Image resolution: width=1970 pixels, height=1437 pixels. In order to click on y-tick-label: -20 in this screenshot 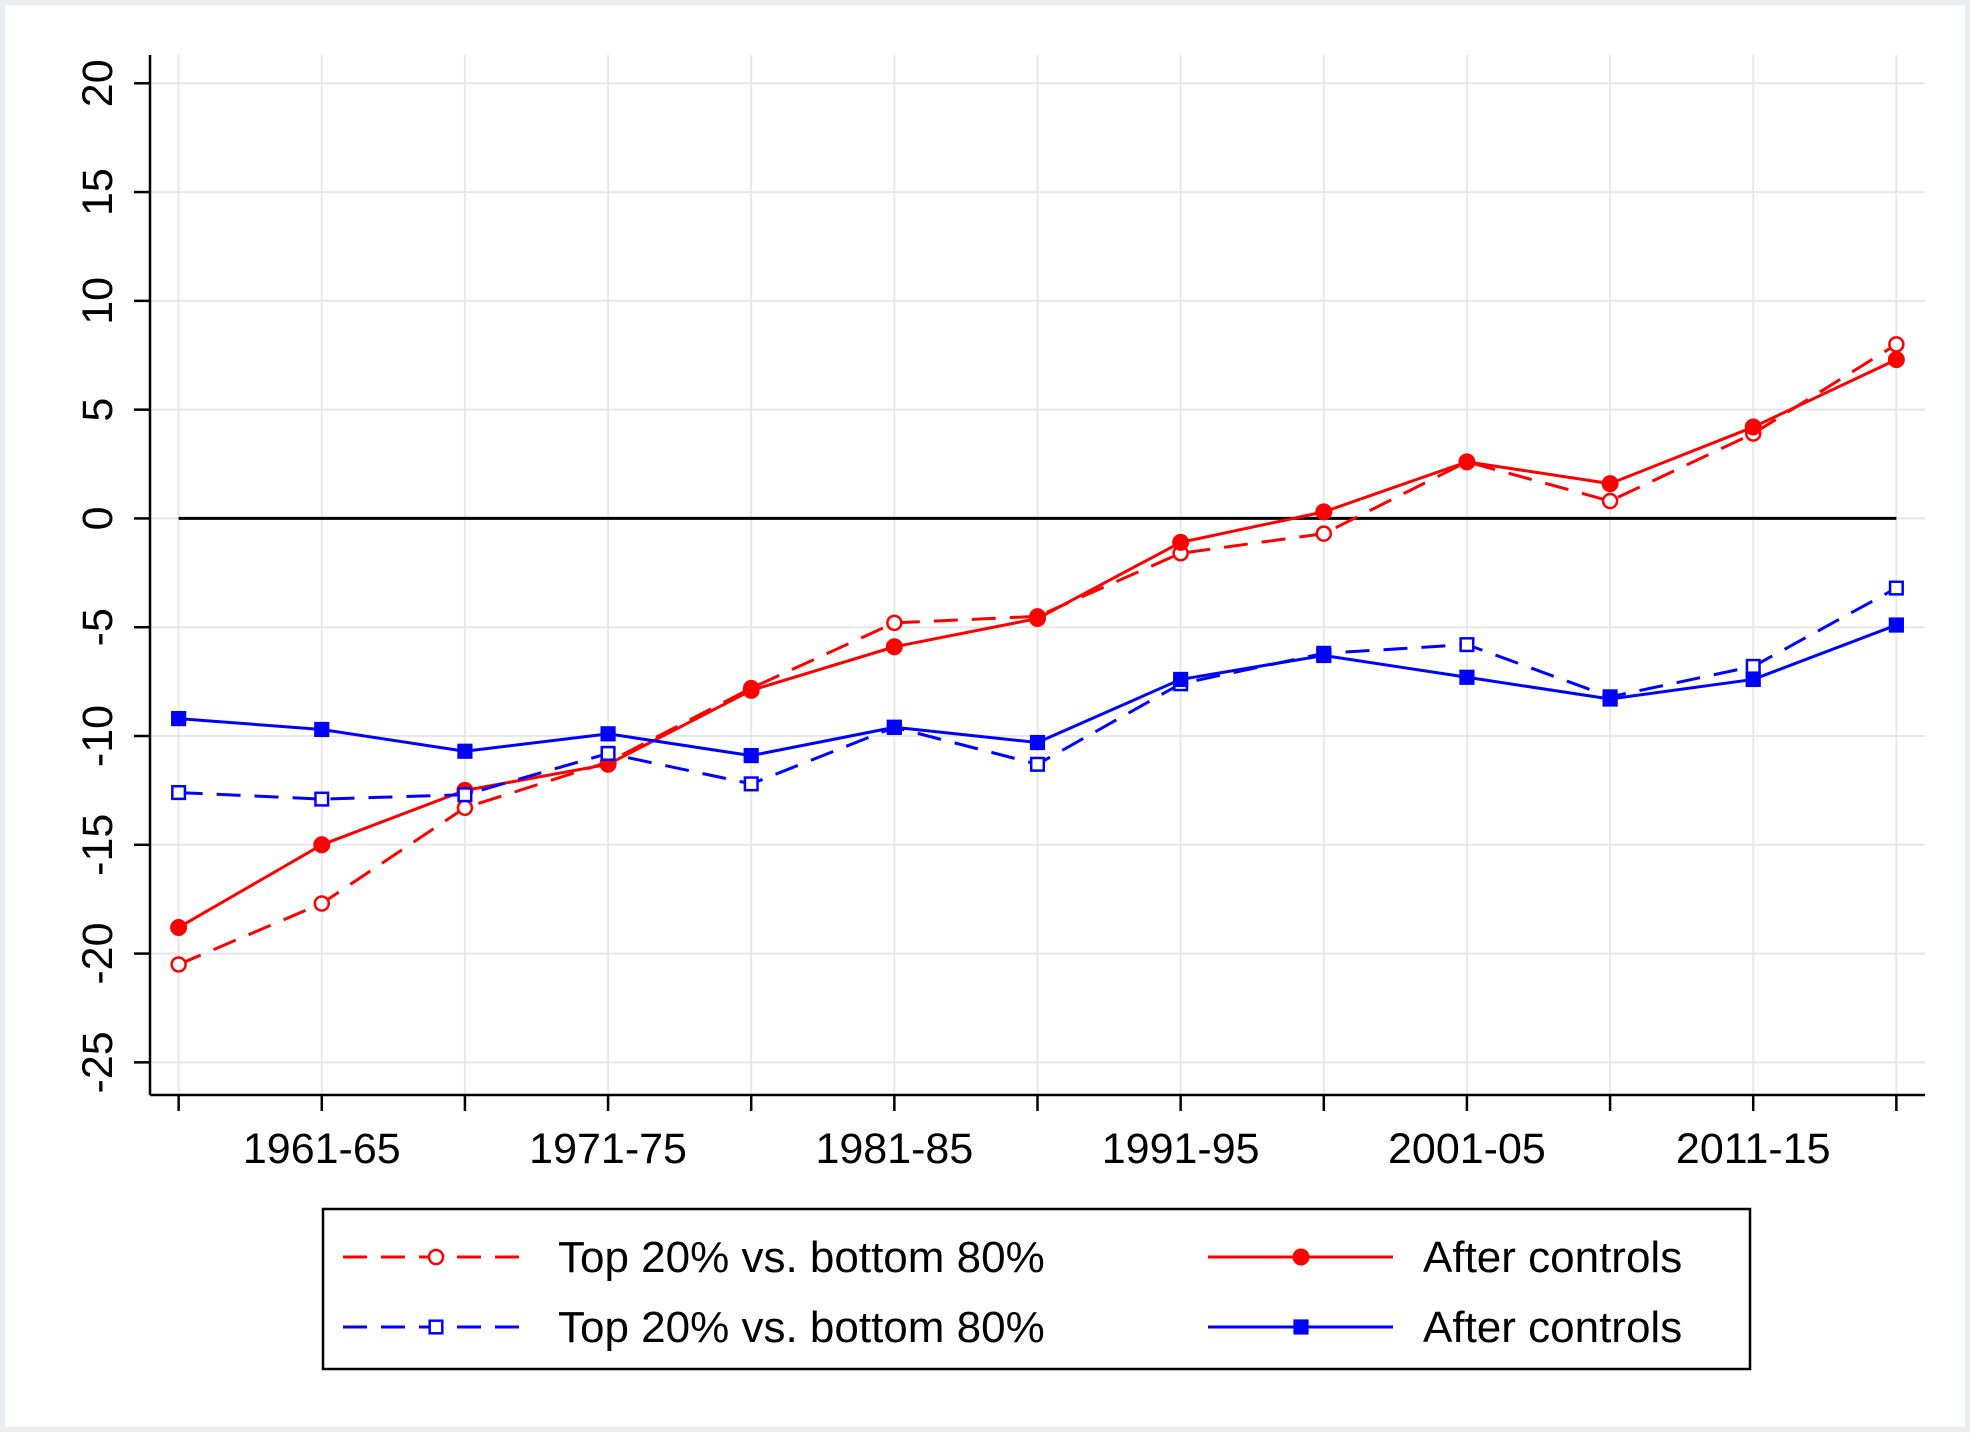, I will do `click(98, 953)`.